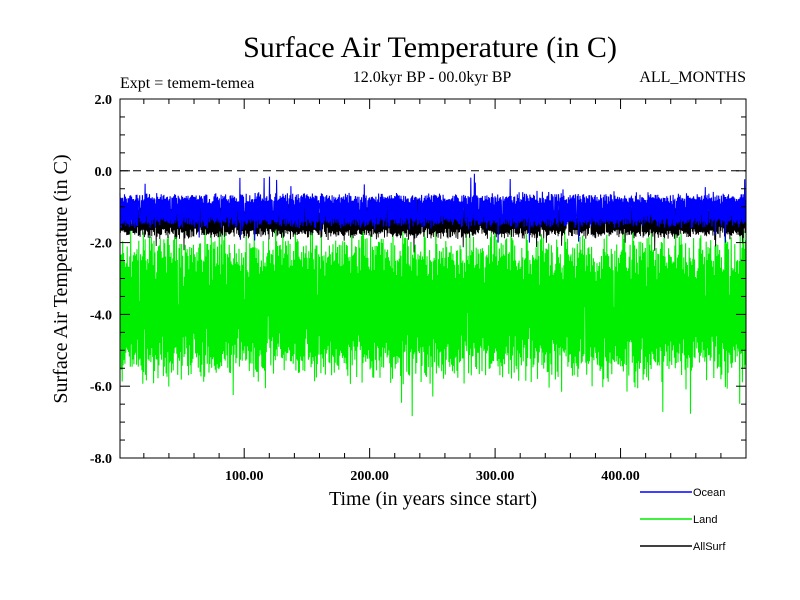  Describe the element at coordinates (187, 83) in the screenshot. I see `experiment-label: Expt = temem-temea` at that location.